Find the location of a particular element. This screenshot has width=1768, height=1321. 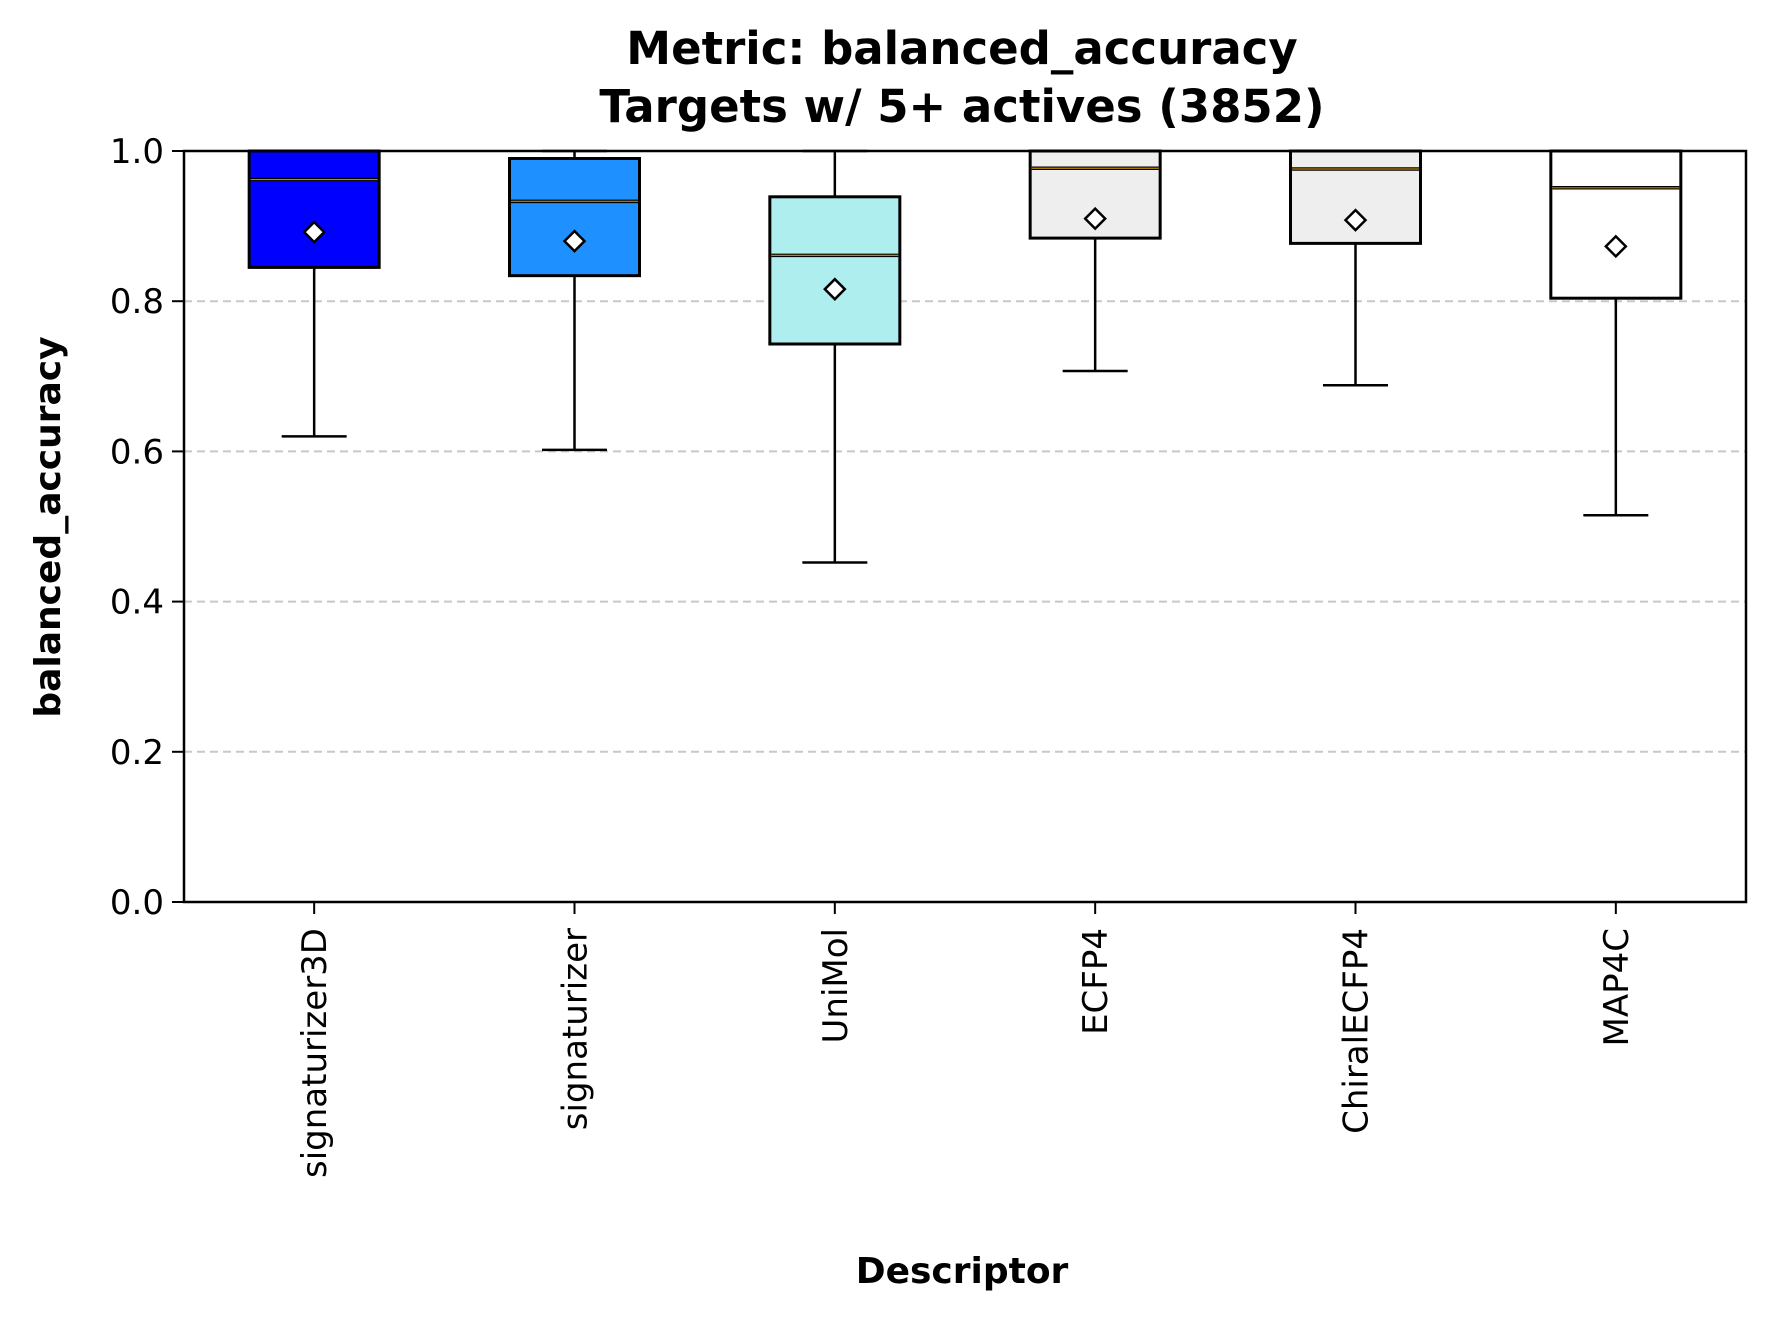

y-tick-label: 0.6 is located at coordinates (137, 452).